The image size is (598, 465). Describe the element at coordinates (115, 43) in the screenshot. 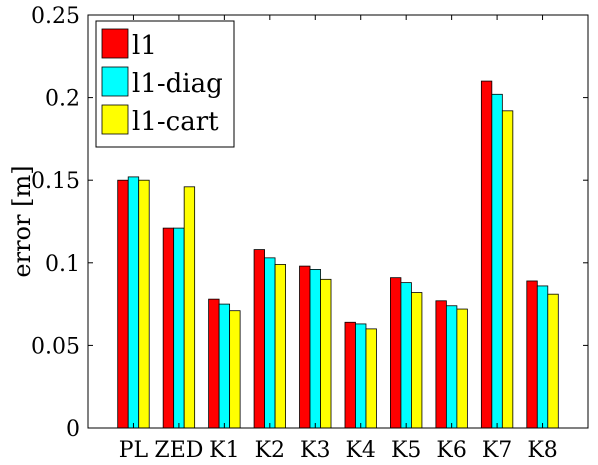

I see `legend-swatch-l1` at that location.